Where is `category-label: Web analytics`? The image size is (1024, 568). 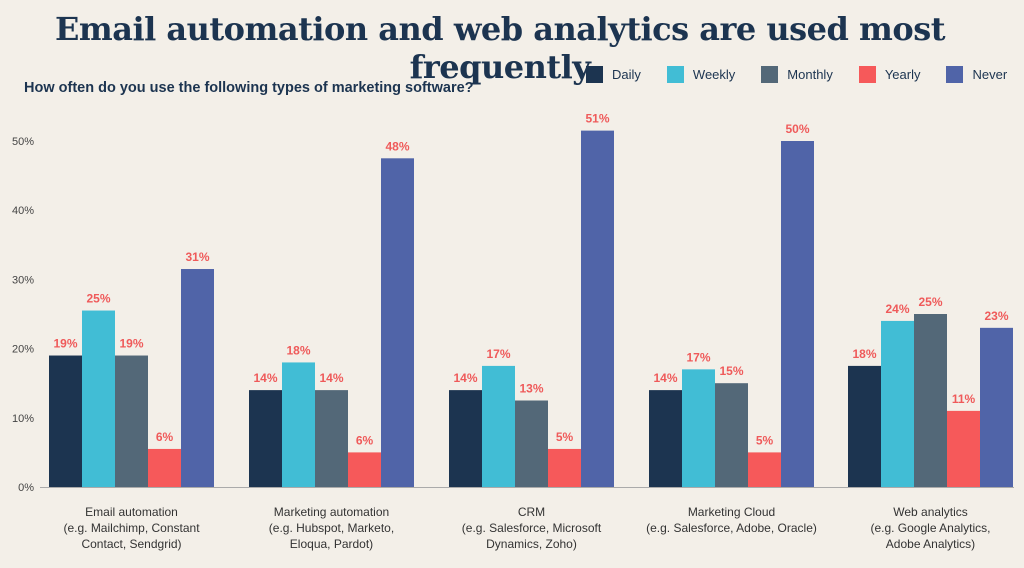
category-label: Web analytics is located at coordinates (930, 512).